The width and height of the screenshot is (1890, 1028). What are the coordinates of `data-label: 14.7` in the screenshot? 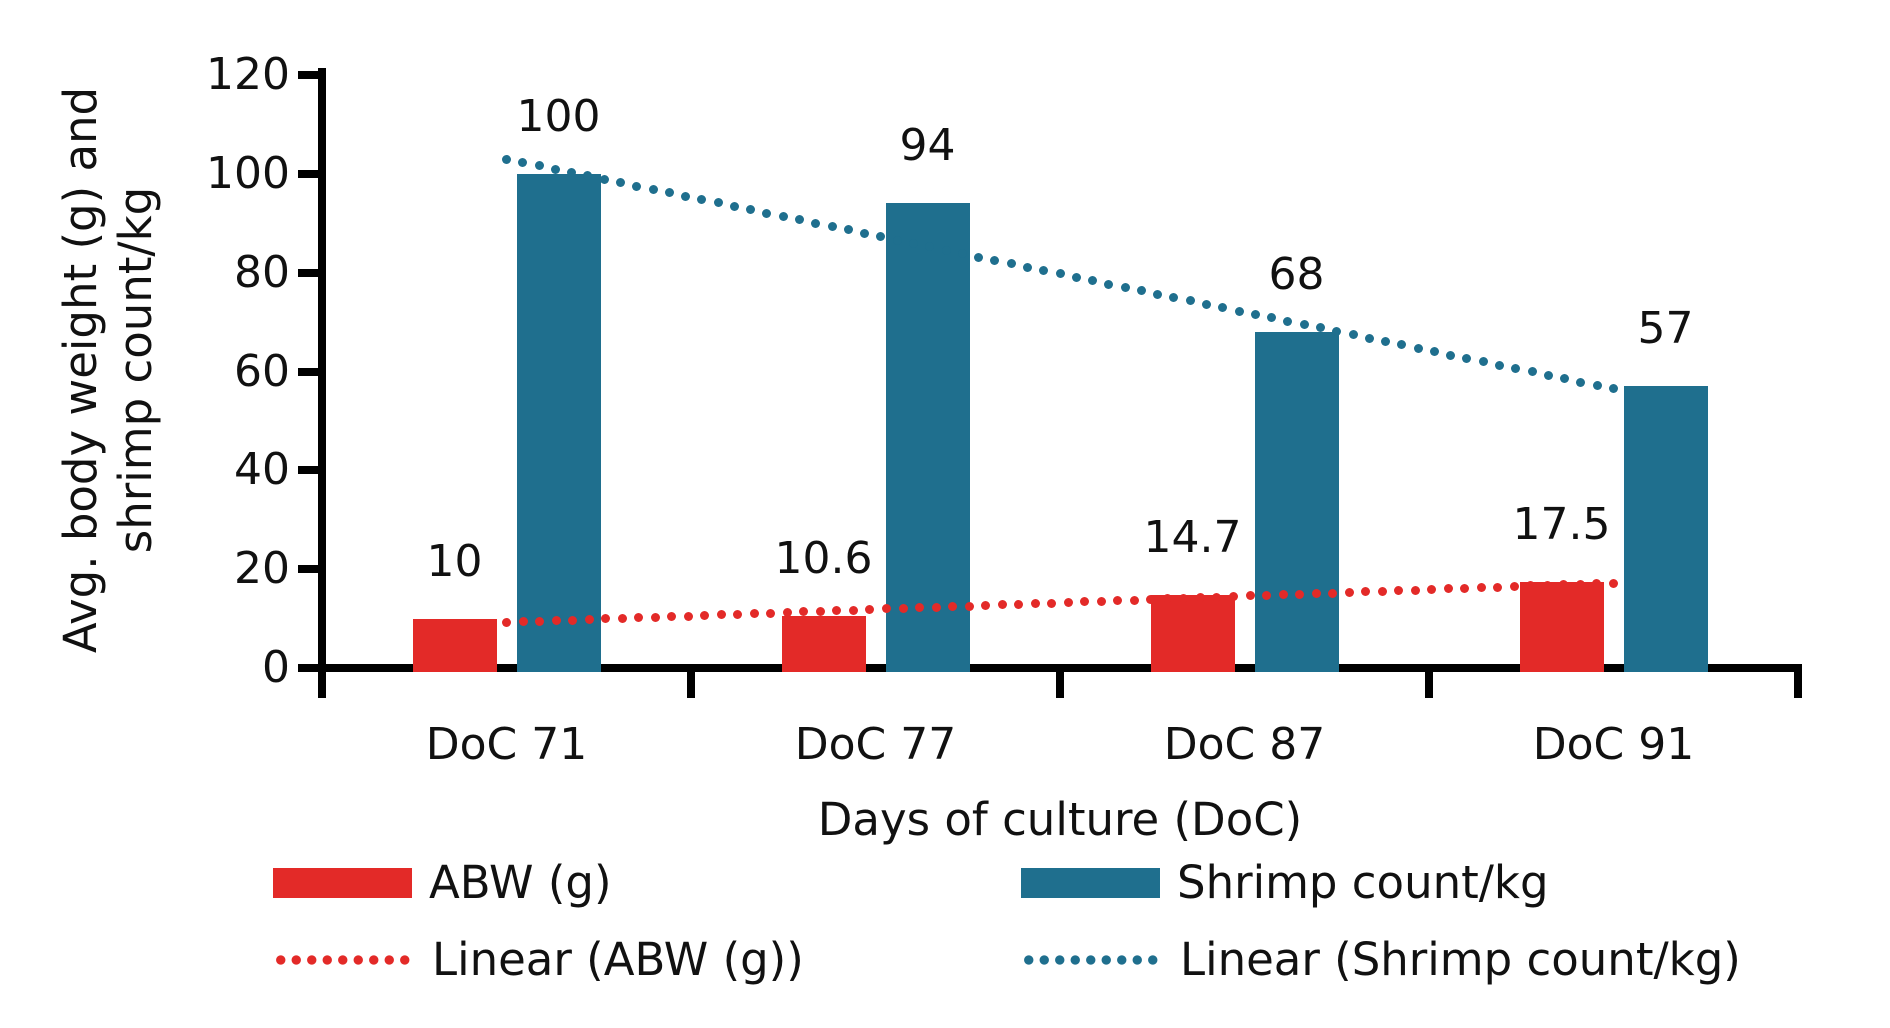 It's located at (1192, 538).